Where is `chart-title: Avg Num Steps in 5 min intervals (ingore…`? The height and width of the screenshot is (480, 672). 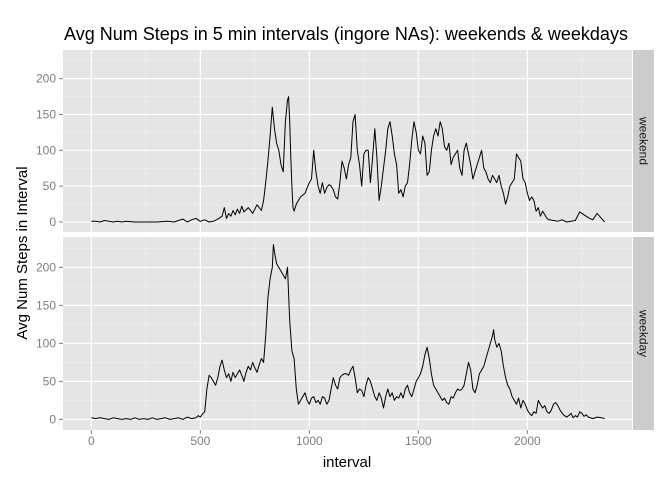
chart-title: Avg Num Steps in 5 min intervals (ingore… is located at coordinates (346, 34).